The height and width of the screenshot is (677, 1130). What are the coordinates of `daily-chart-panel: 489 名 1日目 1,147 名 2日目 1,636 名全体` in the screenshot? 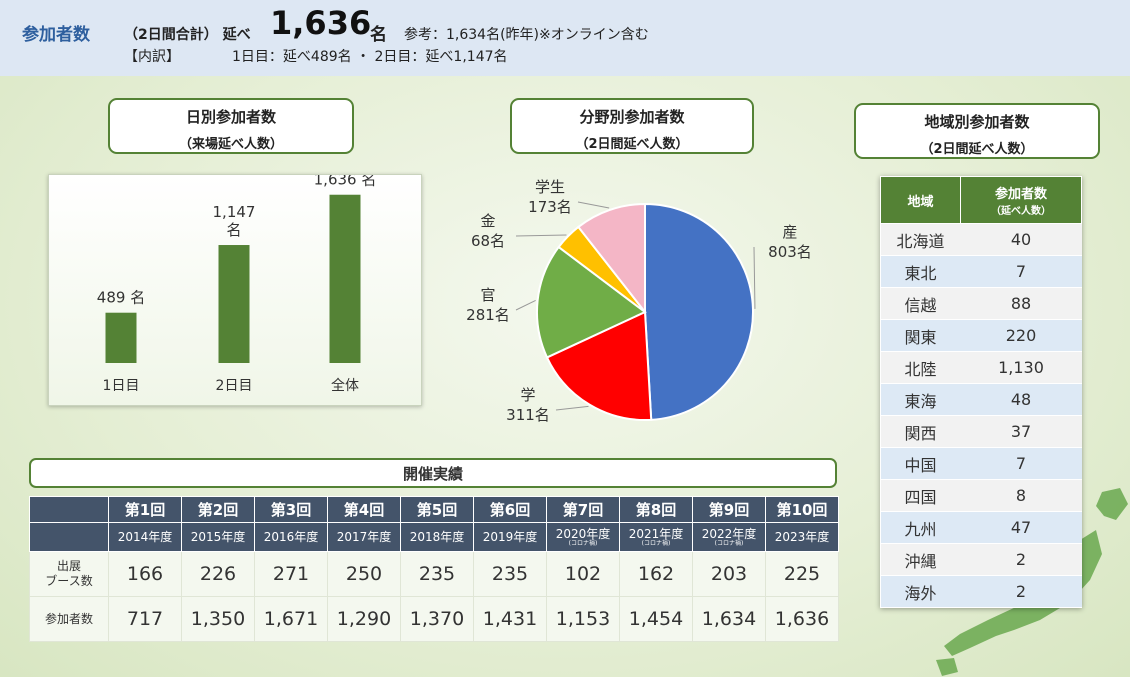 It's located at (235, 288).